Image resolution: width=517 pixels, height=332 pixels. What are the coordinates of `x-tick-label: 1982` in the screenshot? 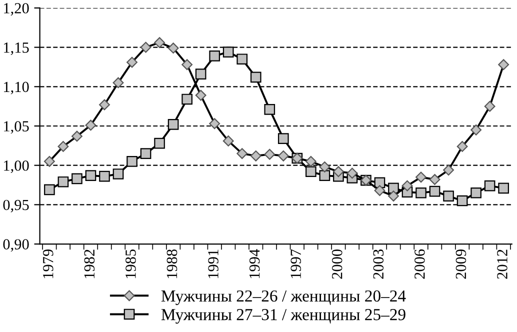 It's located at (89, 264).